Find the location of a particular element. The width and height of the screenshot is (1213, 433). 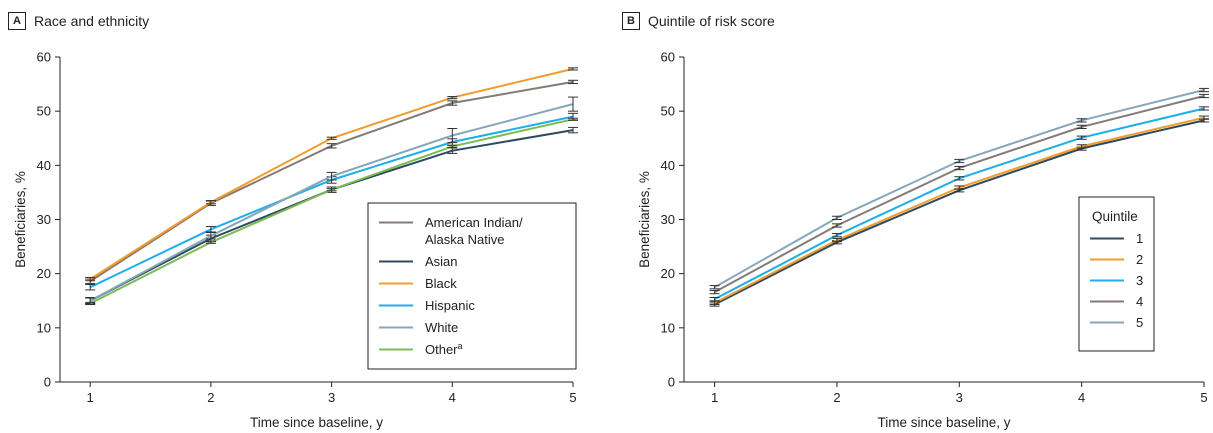

panel-b-x-axis-title: Time since baseline, y is located at coordinates (943, 422).